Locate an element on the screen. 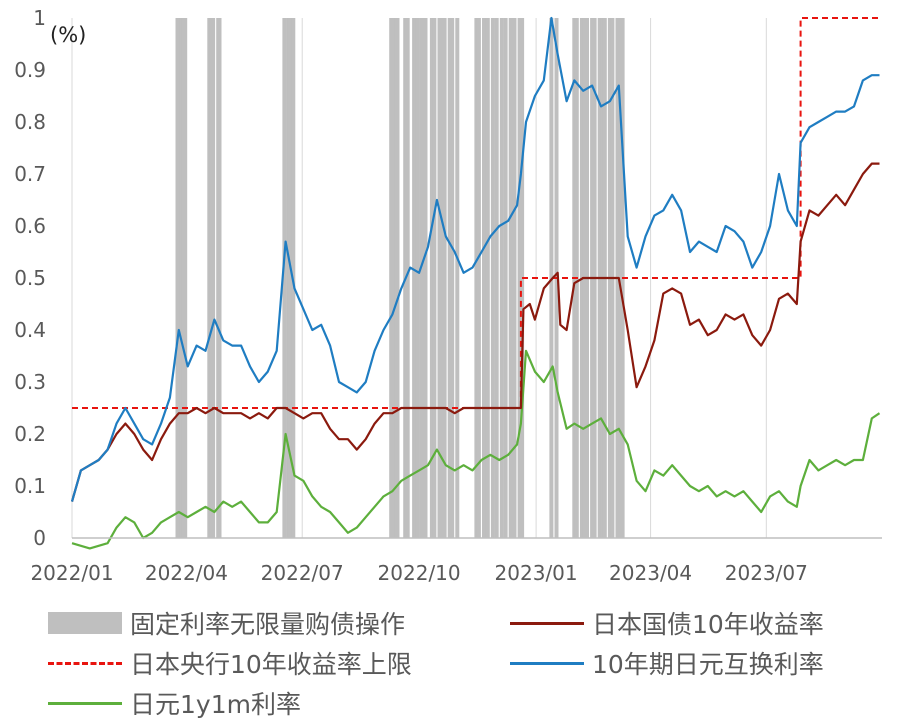 This screenshot has width=912, height=727. x-tick-label: 2023/01 is located at coordinates (536, 573).